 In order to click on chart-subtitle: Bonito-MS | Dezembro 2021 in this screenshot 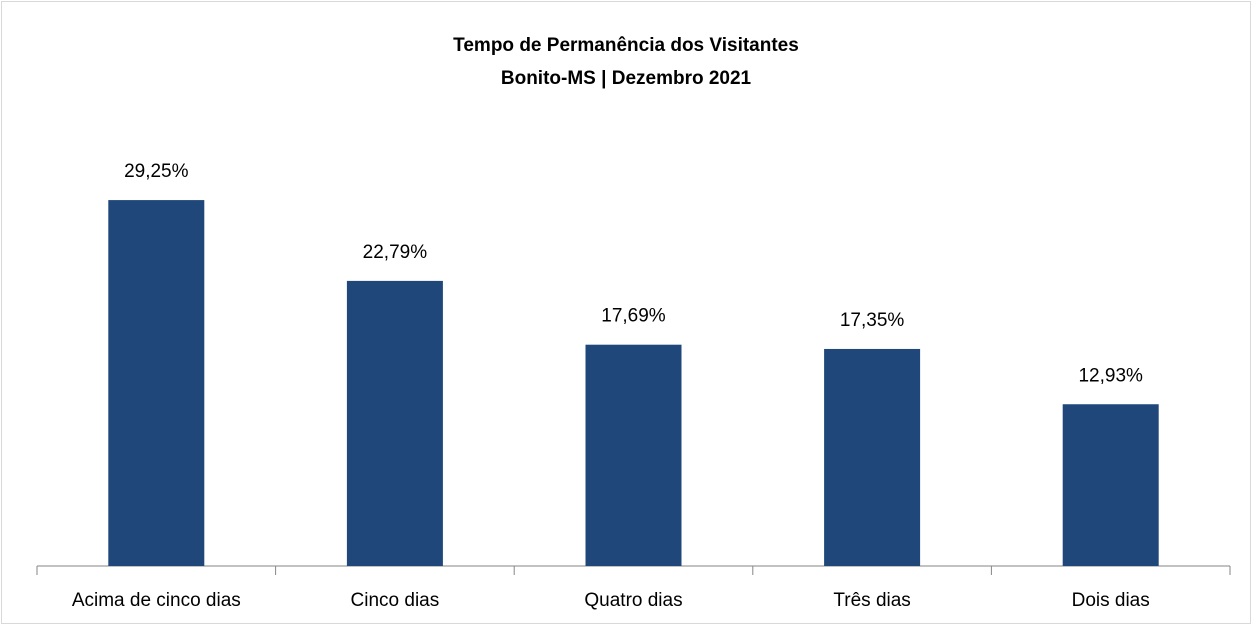, I will do `click(626, 78)`.